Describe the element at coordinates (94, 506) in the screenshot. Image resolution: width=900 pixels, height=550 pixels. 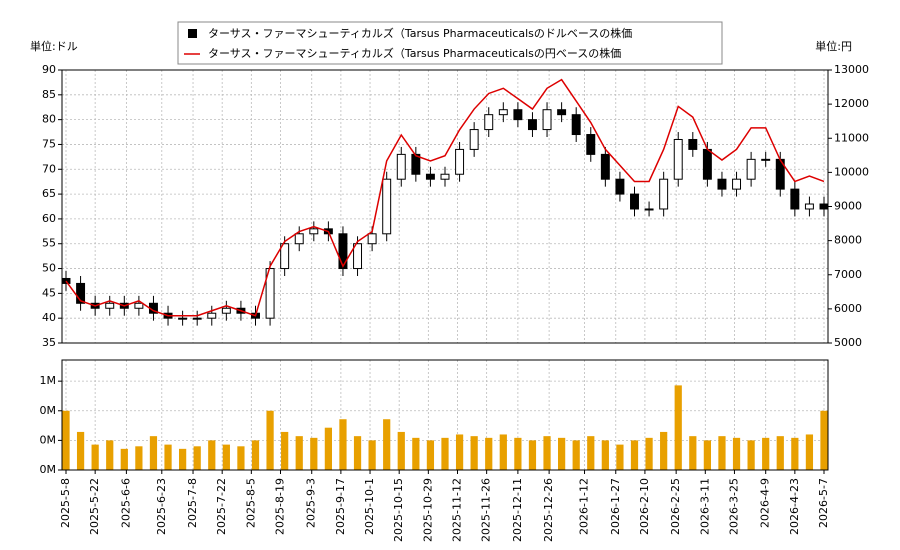
I see `x-tick-label: 2025-5-22` at that location.